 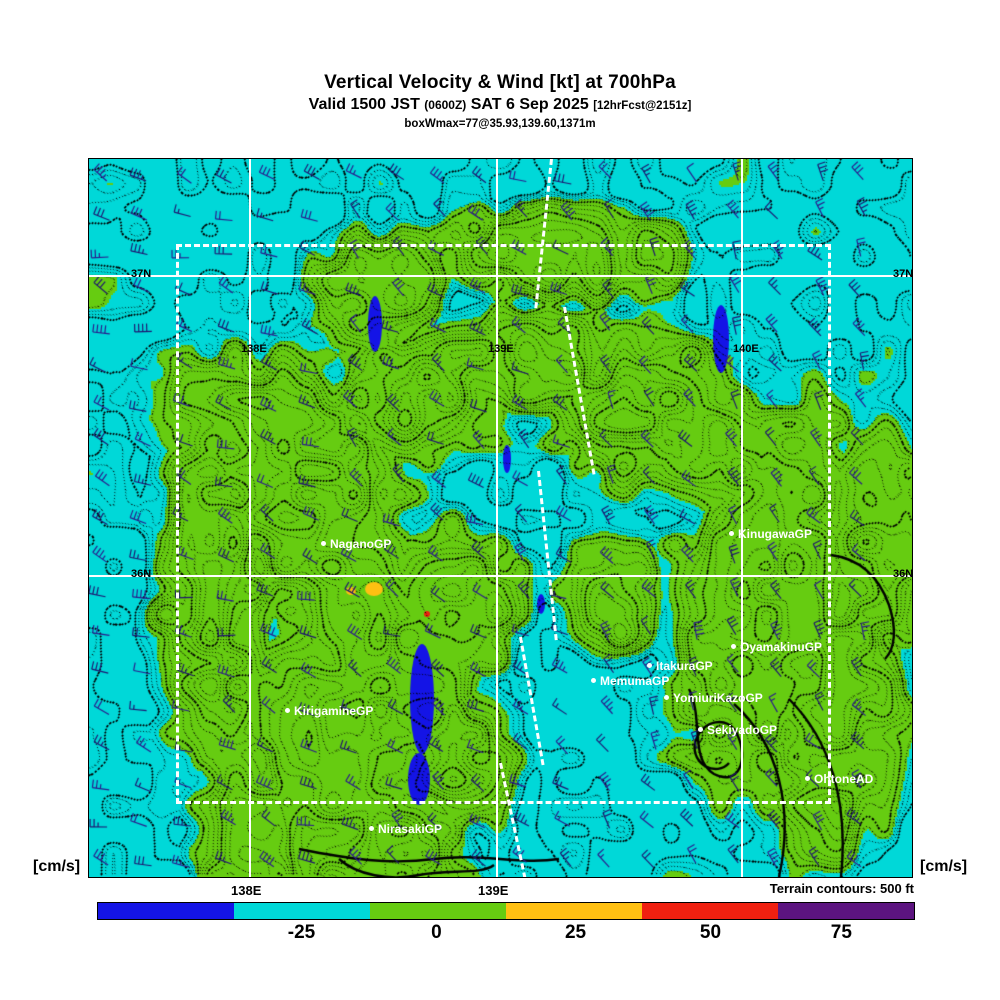 I want to click on map-lon-label-139e: 139E, so click(x=501, y=349).